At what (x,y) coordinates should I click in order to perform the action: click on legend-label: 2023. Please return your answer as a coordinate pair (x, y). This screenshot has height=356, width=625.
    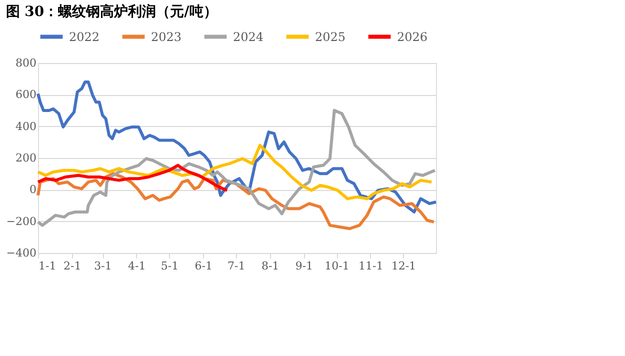
    Looking at the image, I should click on (166, 37).